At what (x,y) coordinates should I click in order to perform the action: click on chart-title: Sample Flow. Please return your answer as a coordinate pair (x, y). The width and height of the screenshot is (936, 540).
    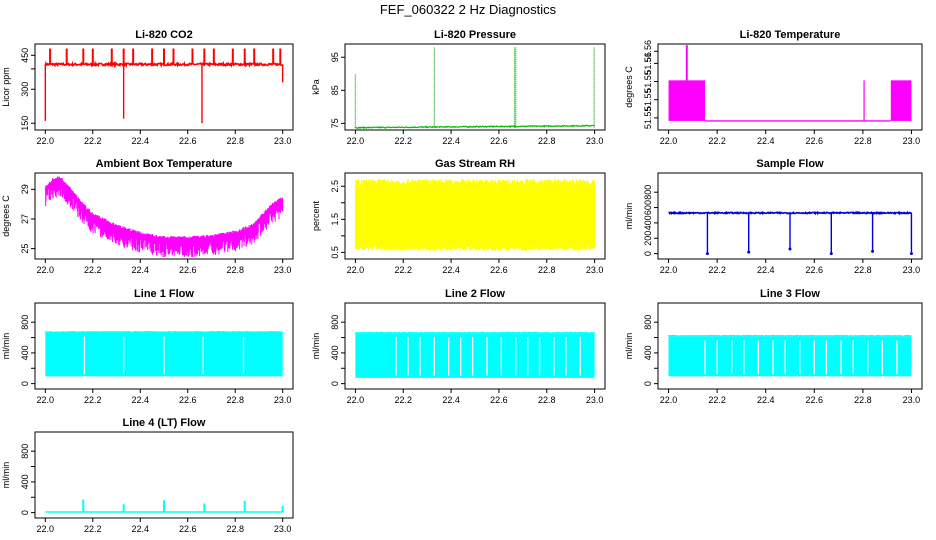
    Looking at the image, I should click on (790, 164).